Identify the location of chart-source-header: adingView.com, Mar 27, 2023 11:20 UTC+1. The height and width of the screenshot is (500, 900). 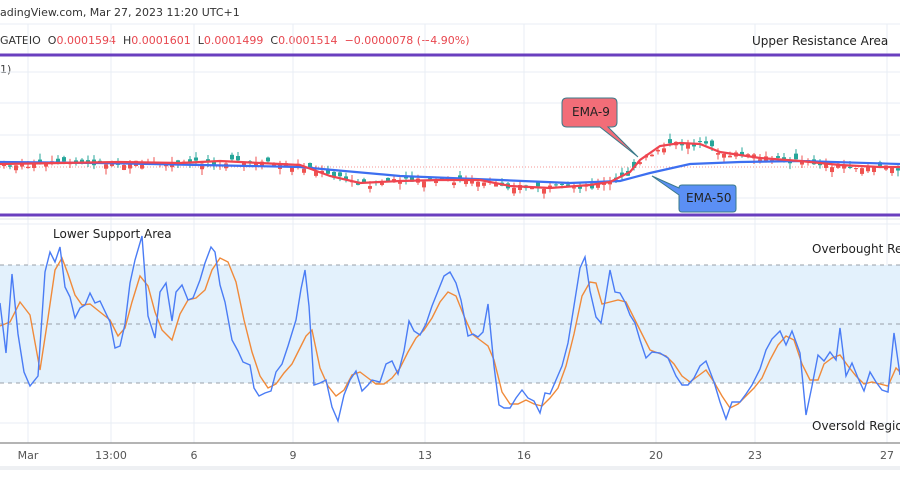
(120, 12).